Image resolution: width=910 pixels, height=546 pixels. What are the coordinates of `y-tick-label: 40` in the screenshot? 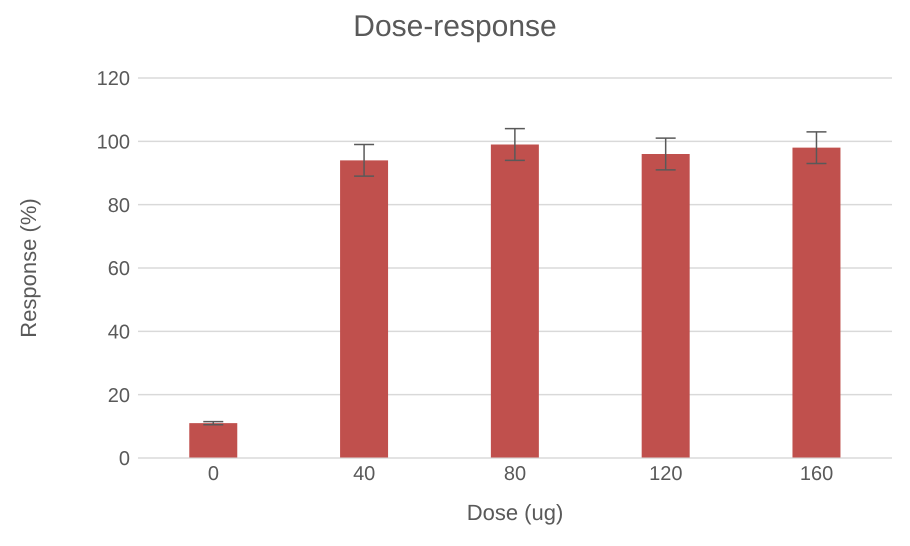 It's located at (119, 332).